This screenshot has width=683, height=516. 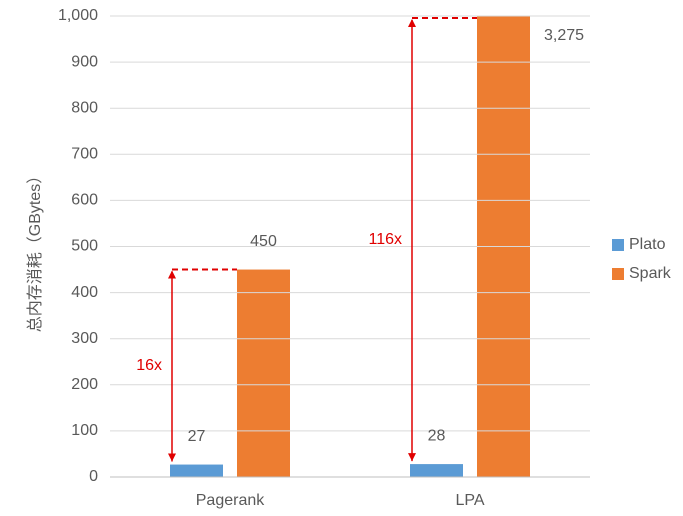 What do you see at coordinates (437, 435) in the screenshot?
I see `data-label: 28` at bounding box center [437, 435].